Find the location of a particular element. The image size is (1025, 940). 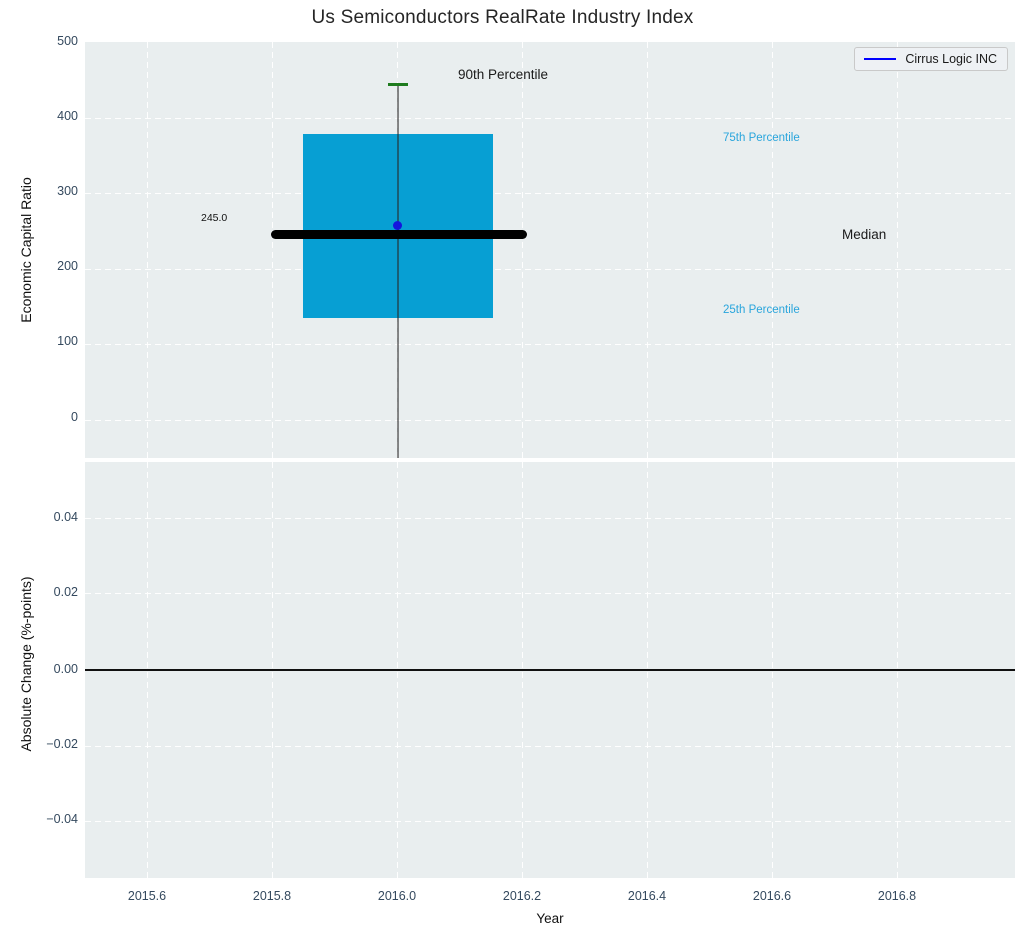

ytick-top: 300 is located at coordinates (67, 191).